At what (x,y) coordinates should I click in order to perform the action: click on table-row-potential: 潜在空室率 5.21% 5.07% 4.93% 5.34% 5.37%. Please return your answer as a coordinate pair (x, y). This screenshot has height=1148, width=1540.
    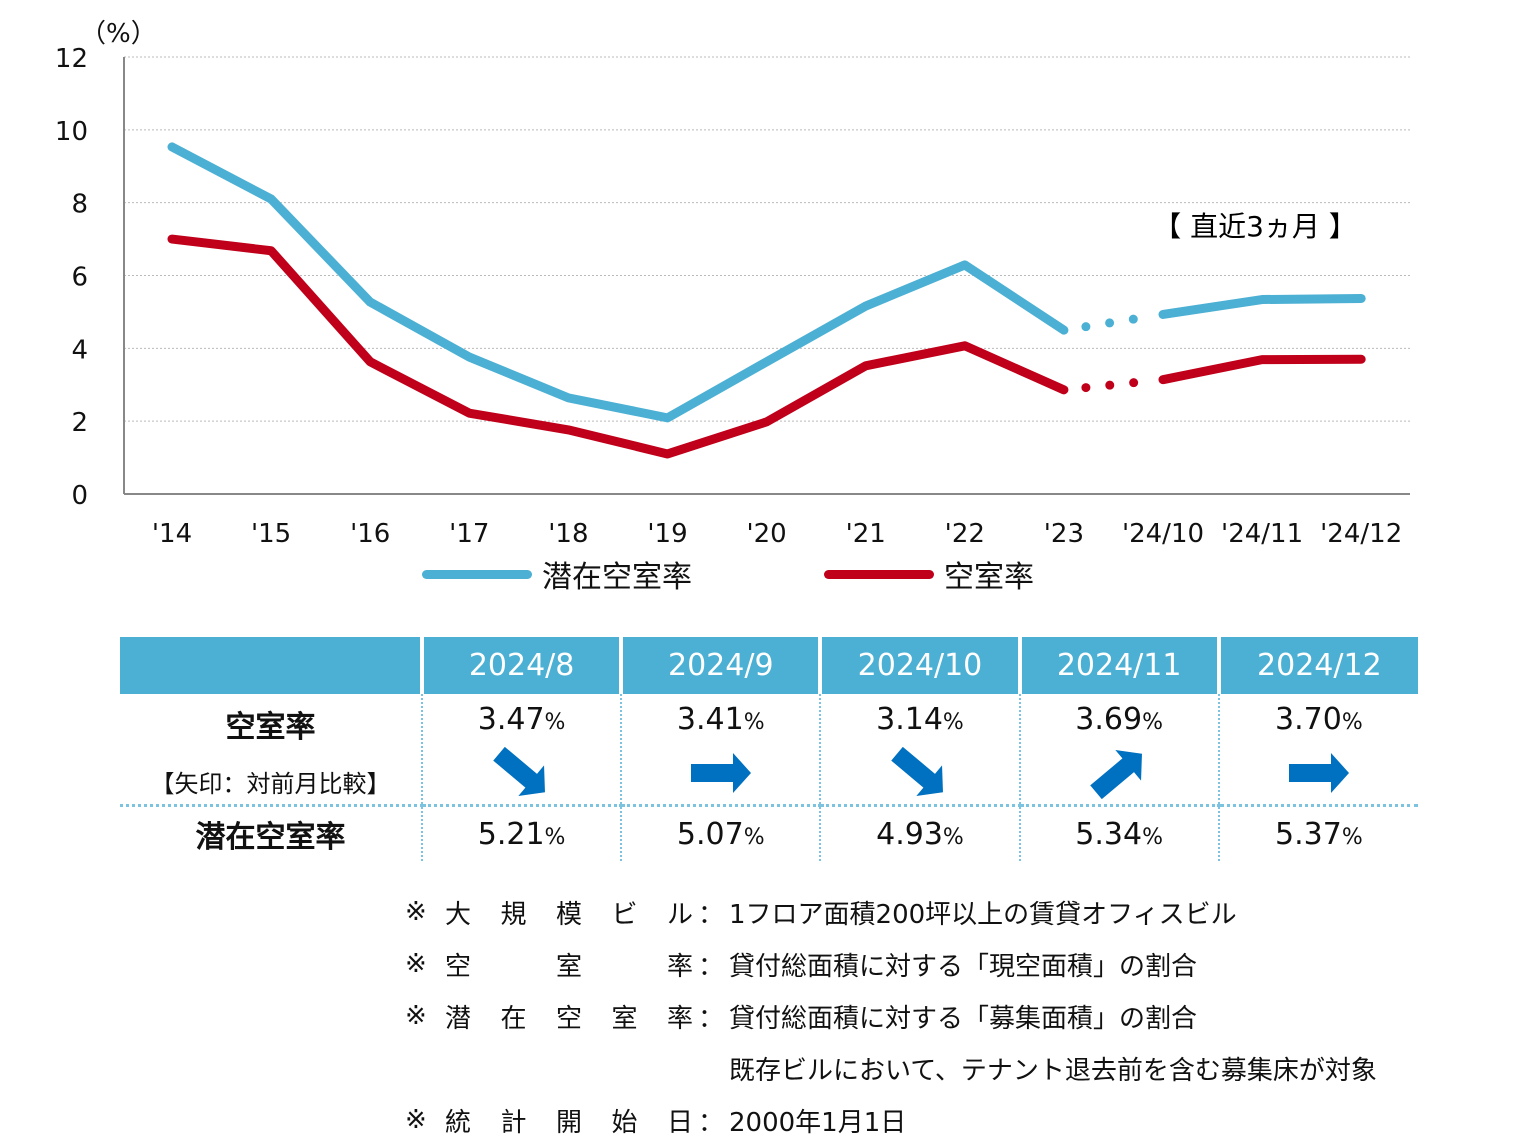
    Looking at the image, I should click on (769, 833).